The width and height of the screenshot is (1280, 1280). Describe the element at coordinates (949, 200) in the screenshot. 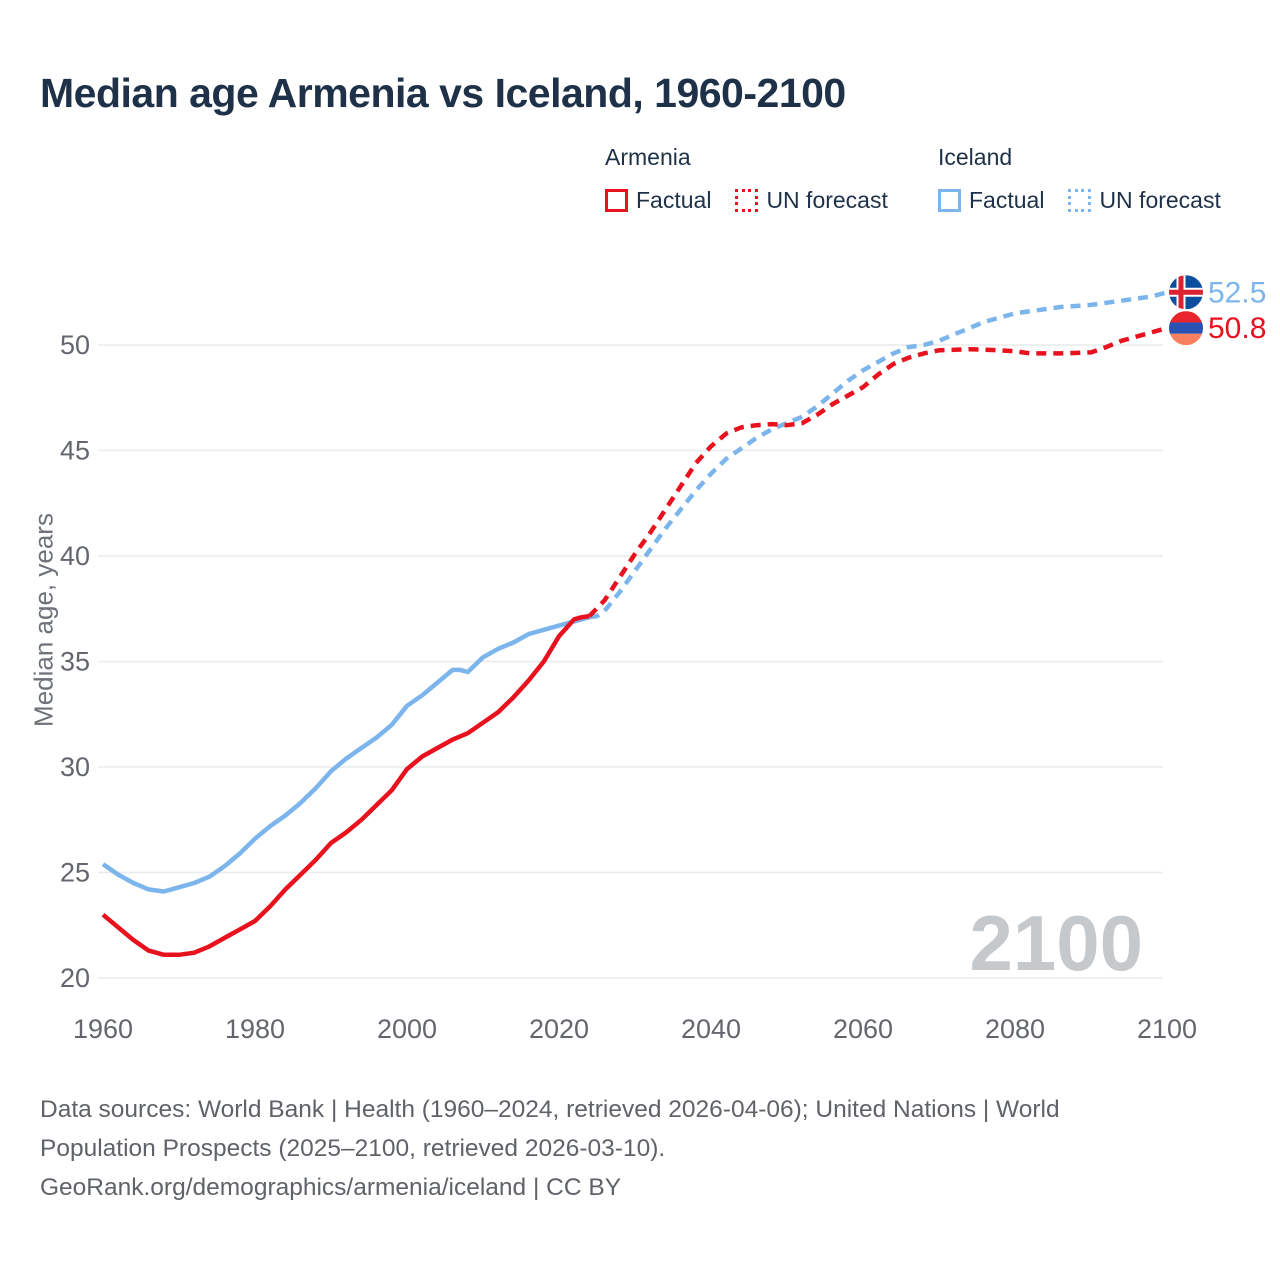

I see `iceland-factual-swatch-icon` at that location.